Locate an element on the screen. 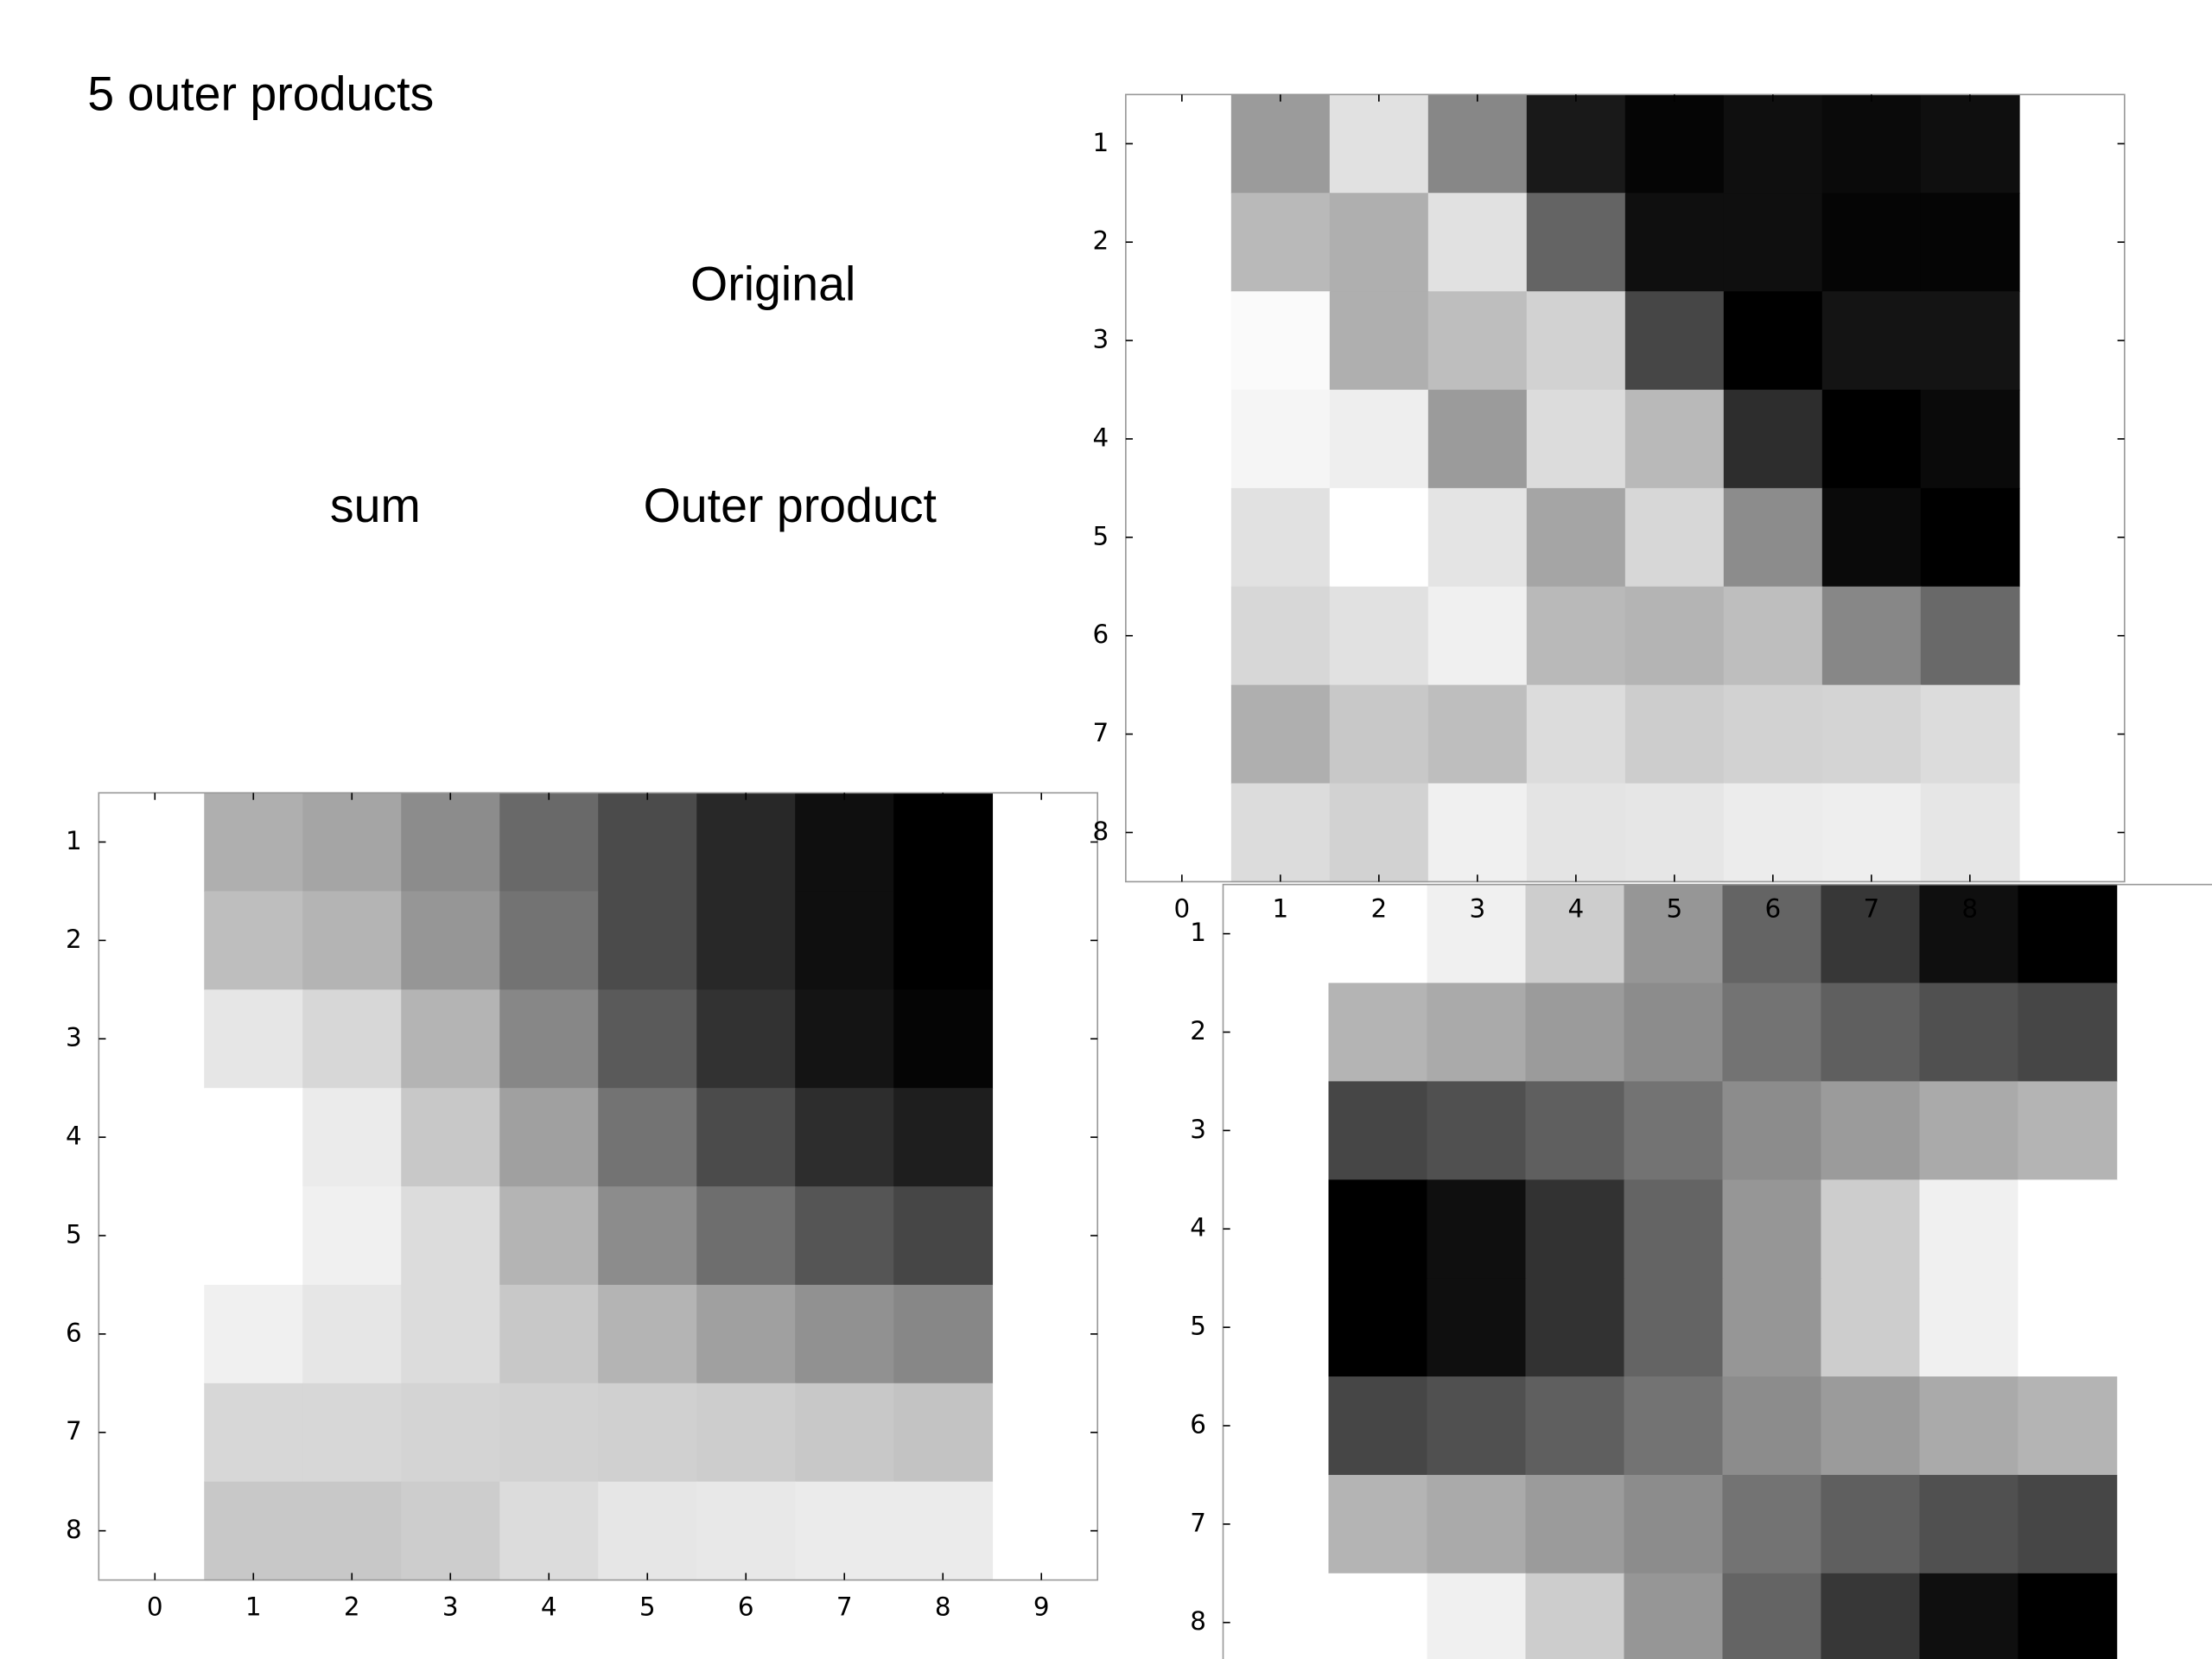 This screenshot has width=2212, height=1659. y-tick-label: 5 is located at coordinates (1198, 1326).